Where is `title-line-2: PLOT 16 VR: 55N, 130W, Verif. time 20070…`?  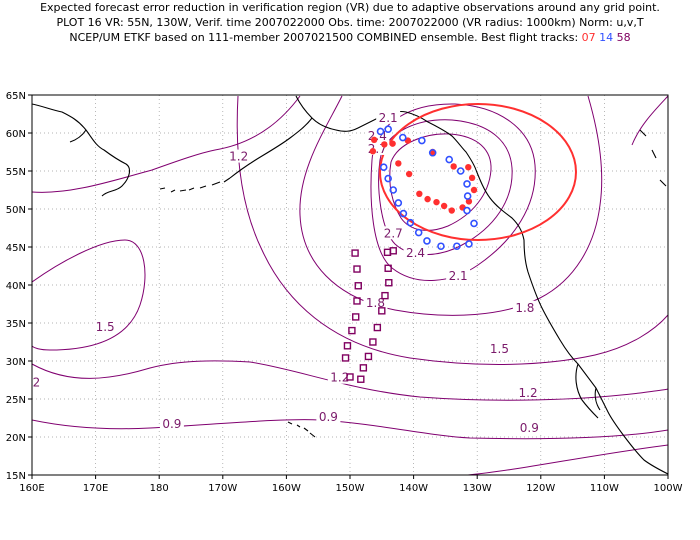 title-line-2: PLOT 16 VR: 55N, 130W, Verif. time 20070… is located at coordinates (350, 22).